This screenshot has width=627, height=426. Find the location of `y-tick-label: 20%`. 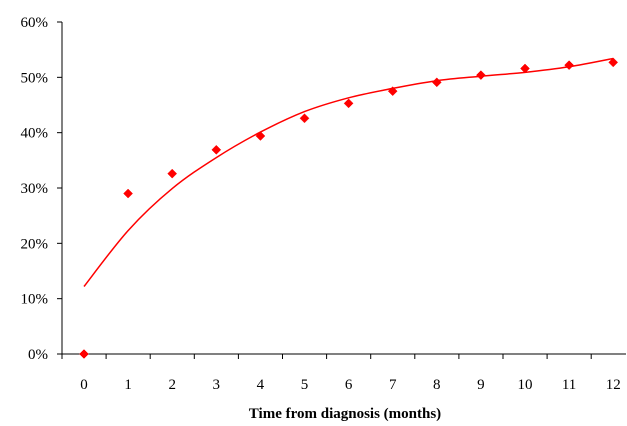

y-tick-label: 20% is located at coordinates (35, 244).